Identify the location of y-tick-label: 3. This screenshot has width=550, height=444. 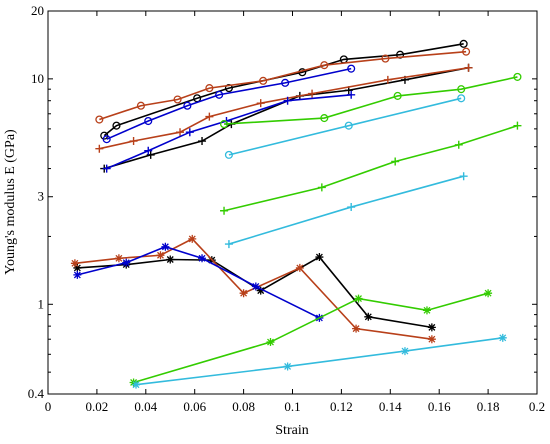
(41, 196).